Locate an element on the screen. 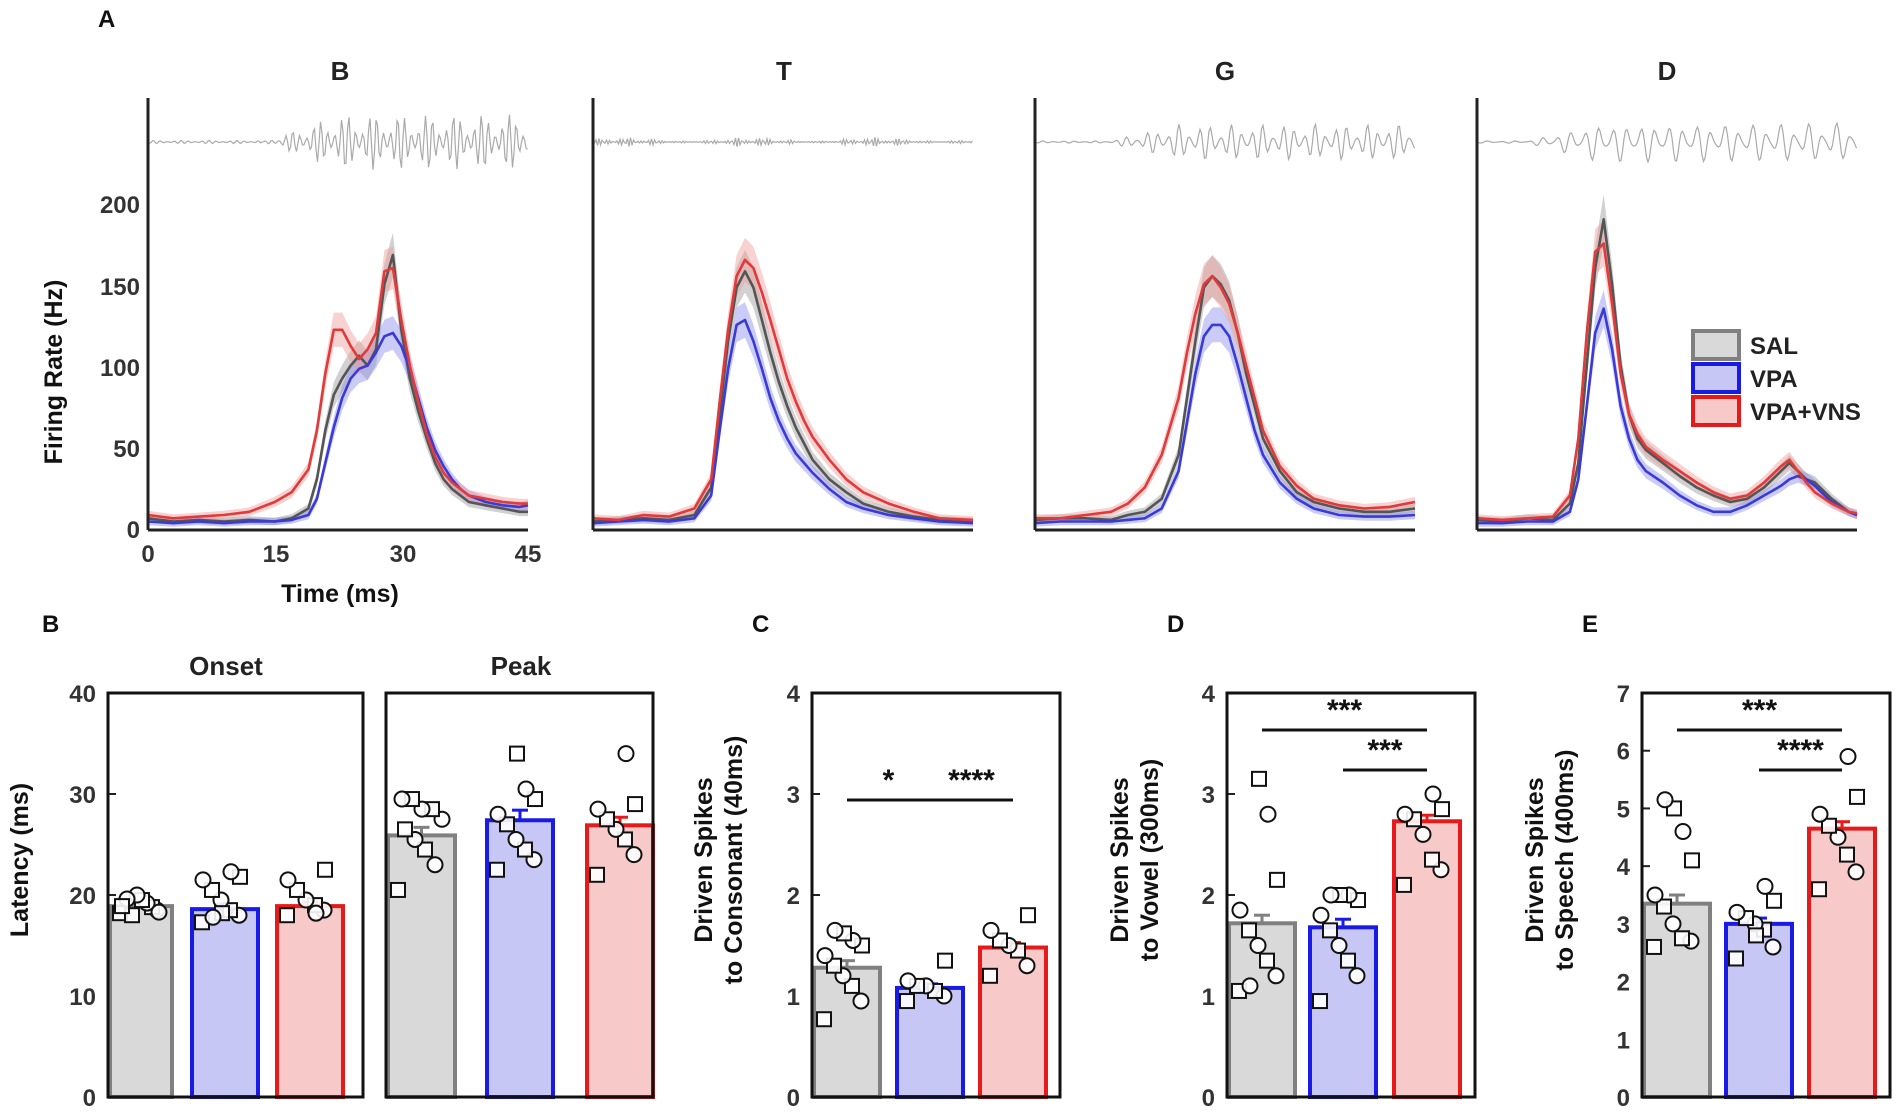 The width and height of the screenshot is (1901, 1112). y-tick-100: 100 is located at coordinates (120, 368).